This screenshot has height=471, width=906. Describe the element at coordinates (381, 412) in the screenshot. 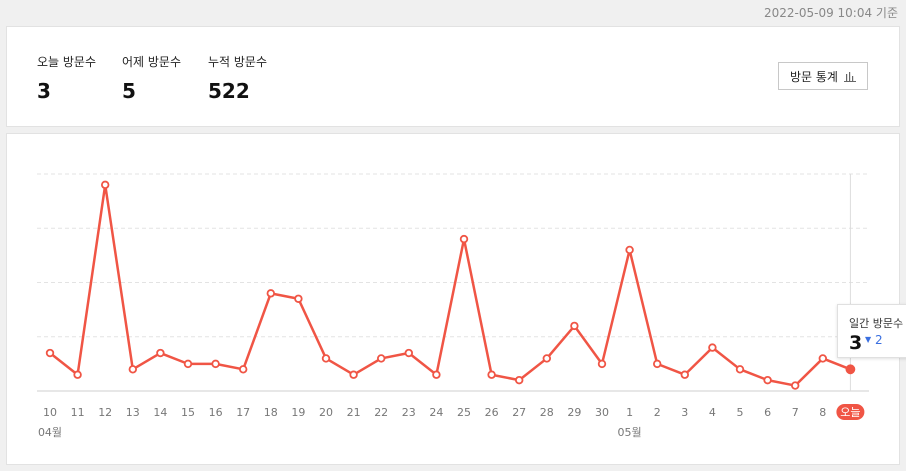

I see `x-tick-label: 22` at that location.